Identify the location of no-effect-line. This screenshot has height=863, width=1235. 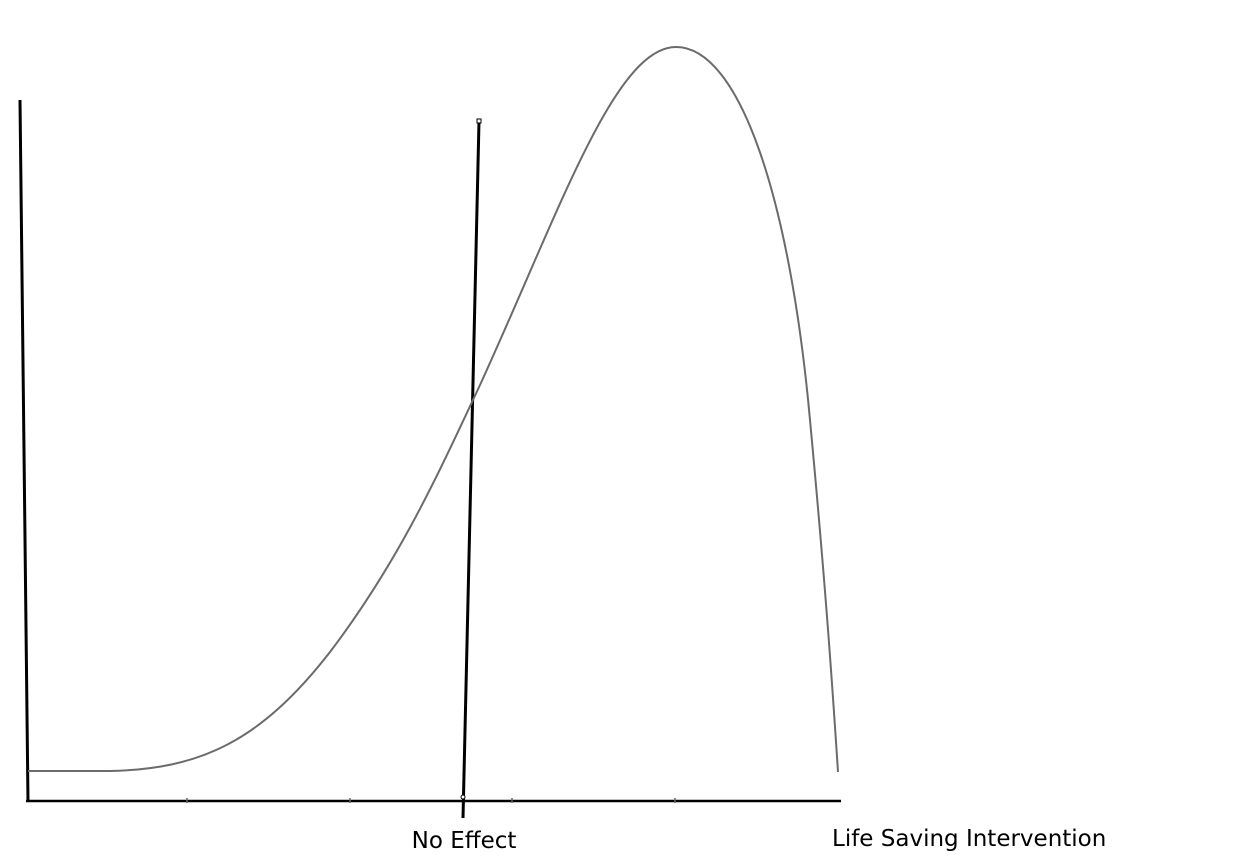
(471, 469).